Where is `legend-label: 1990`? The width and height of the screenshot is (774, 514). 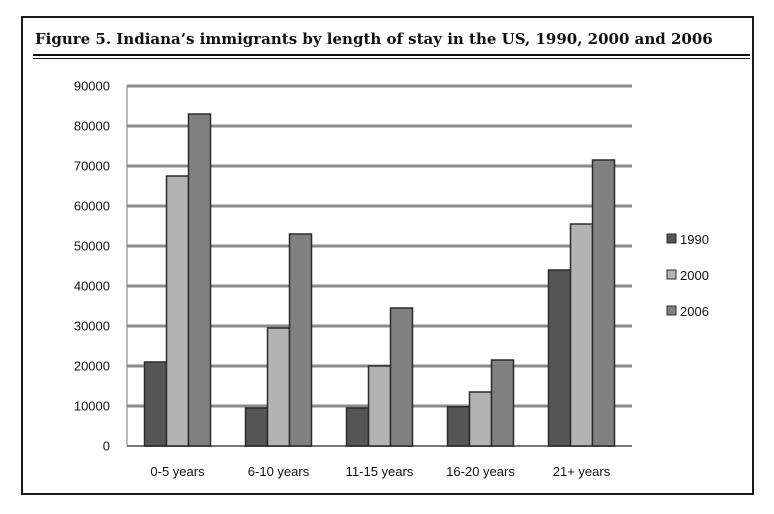
legend-label: 1990 is located at coordinates (694, 239).